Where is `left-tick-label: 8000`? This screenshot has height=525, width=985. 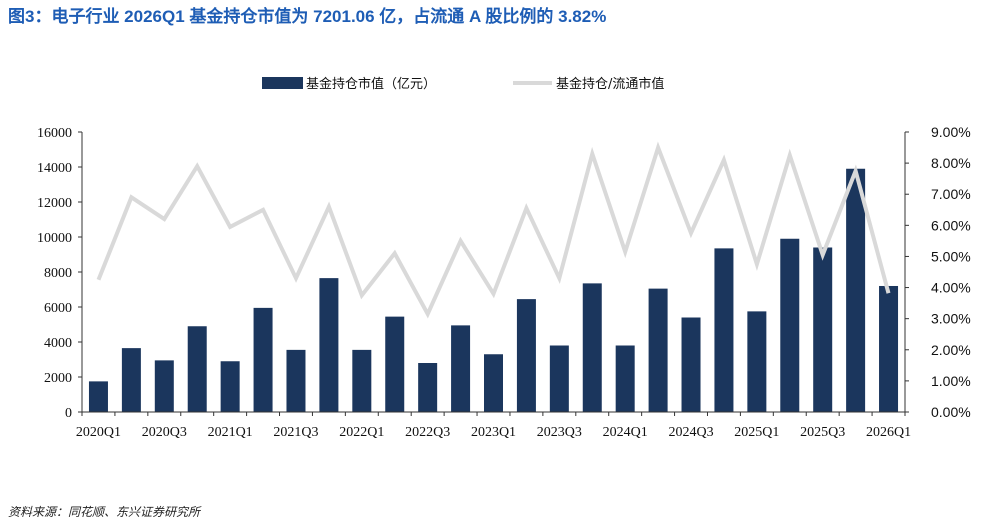 left-tick-label: 8000 is located at coordinates (58, 273).